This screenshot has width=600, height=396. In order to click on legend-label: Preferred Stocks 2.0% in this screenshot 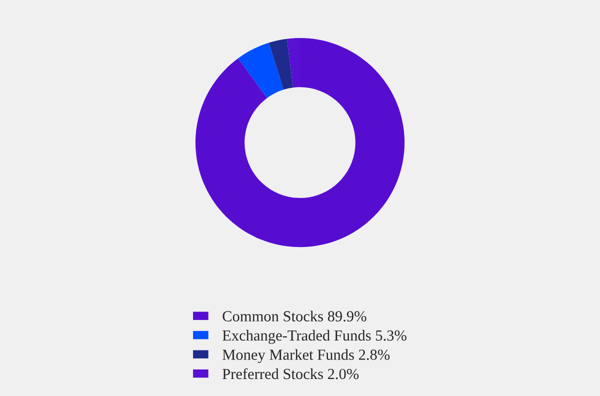, I will do `click(290, 374)`.